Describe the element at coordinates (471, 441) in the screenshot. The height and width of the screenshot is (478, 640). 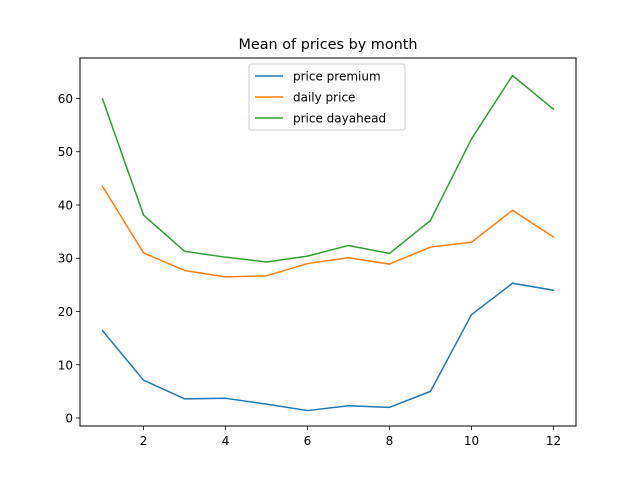
I see `x-tick-label: 10` at that location.